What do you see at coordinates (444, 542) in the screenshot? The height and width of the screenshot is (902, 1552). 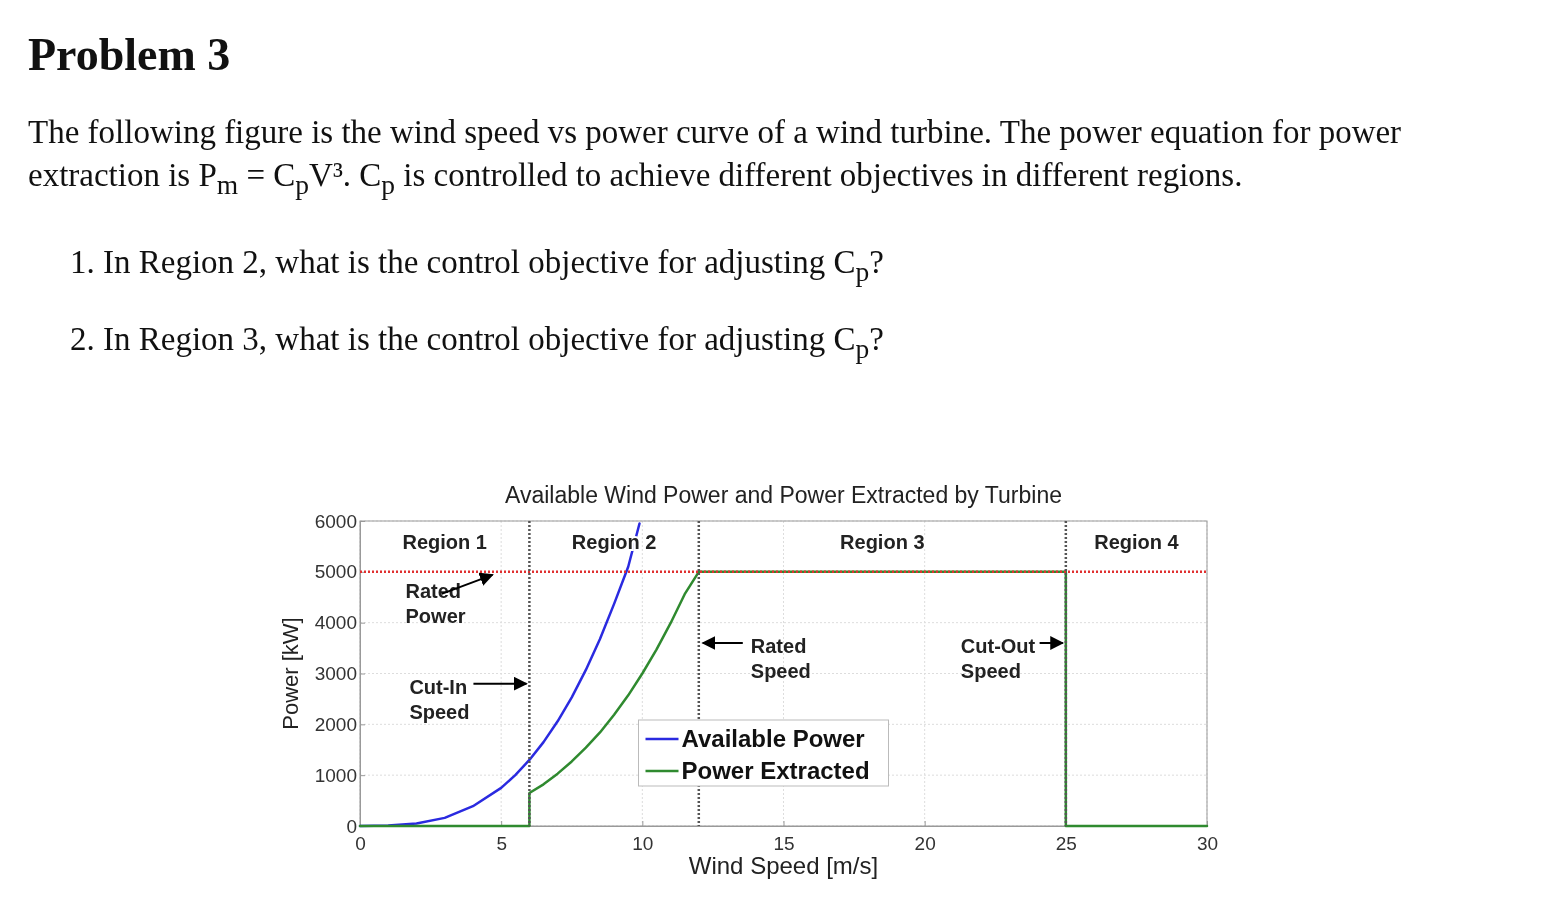 I see `annotation: Region 1` at bounding box center [444, 542].